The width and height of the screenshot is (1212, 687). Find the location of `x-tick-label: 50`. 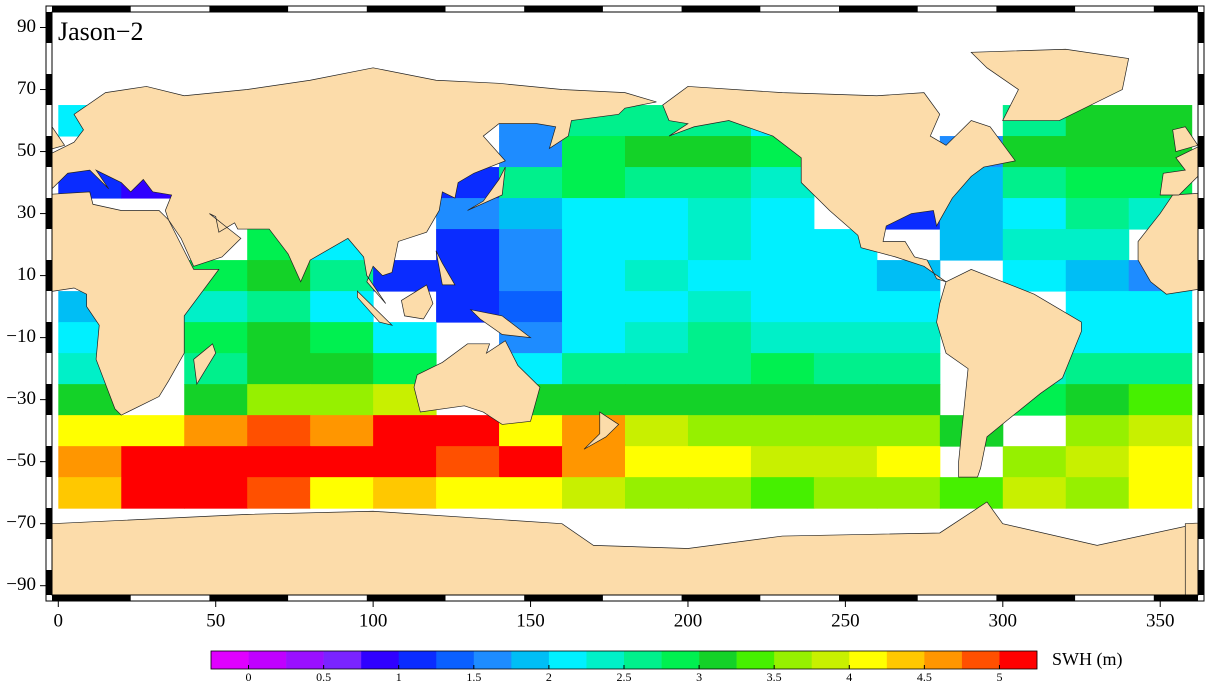

x-tick-label: 50 is located at coordinates (215, 620).